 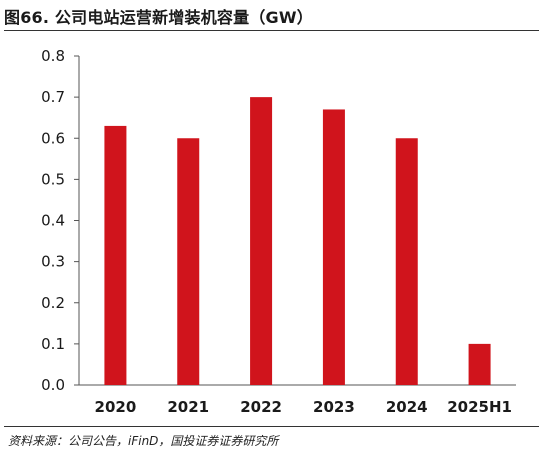 What do you see at coordinates (271, 30) in the screenshot?
I see `title-rule` at bounding box center [271, 30].